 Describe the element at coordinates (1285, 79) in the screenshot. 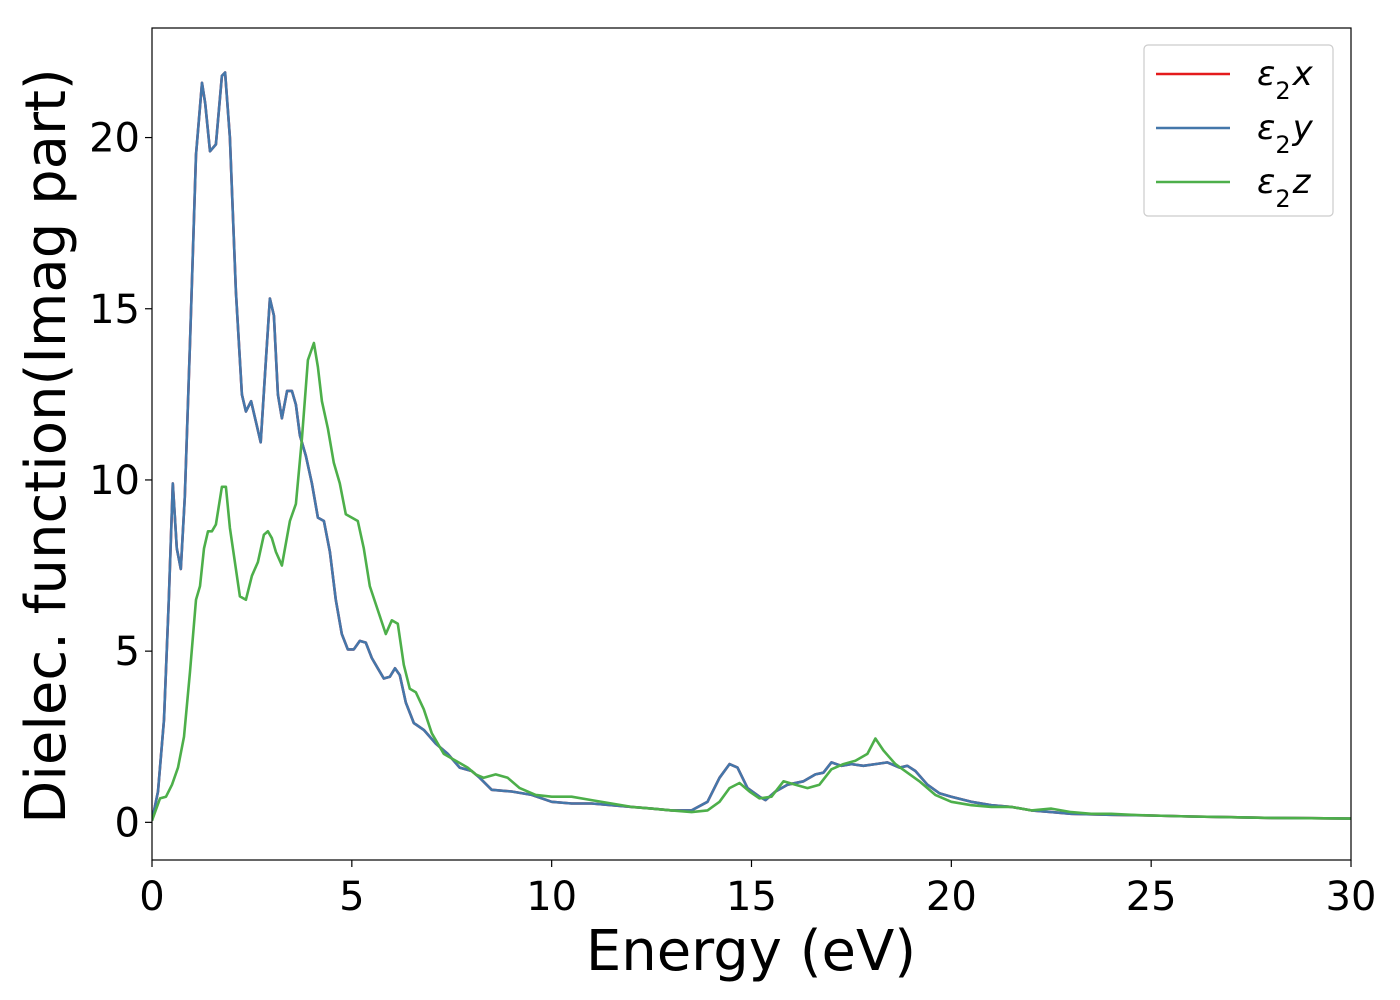

I see `legend-label-x: ε2x` at that location.